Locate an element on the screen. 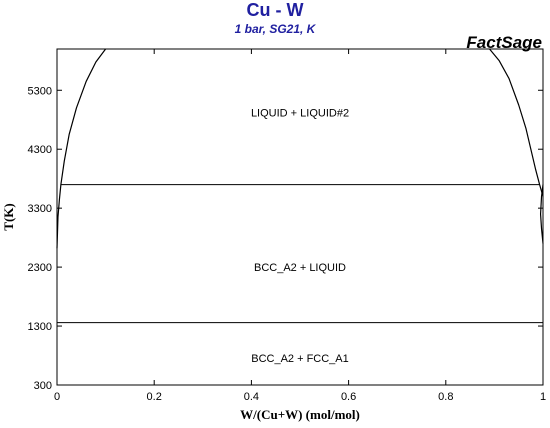 This screenshot has height=428, width=550. x-tick-label: 0.6 is located at coordinates (348, 397).